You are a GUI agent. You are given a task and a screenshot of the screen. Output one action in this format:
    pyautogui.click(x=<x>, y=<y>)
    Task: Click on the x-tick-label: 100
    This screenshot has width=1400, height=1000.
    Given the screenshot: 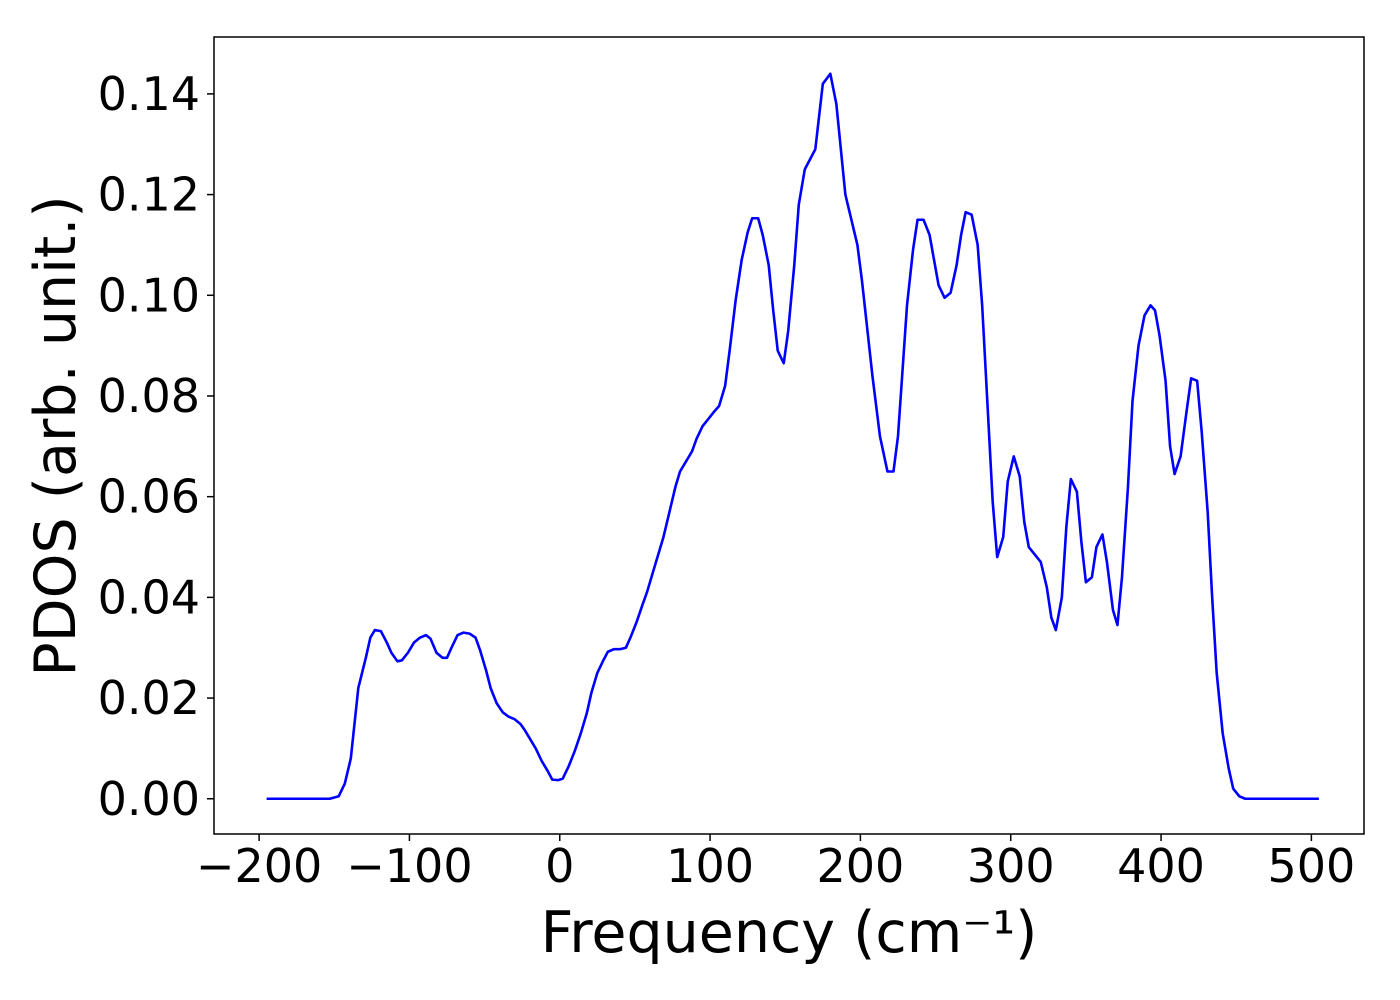 What is the action you would take?
    pyautogui.click(x=710, y=866)
    